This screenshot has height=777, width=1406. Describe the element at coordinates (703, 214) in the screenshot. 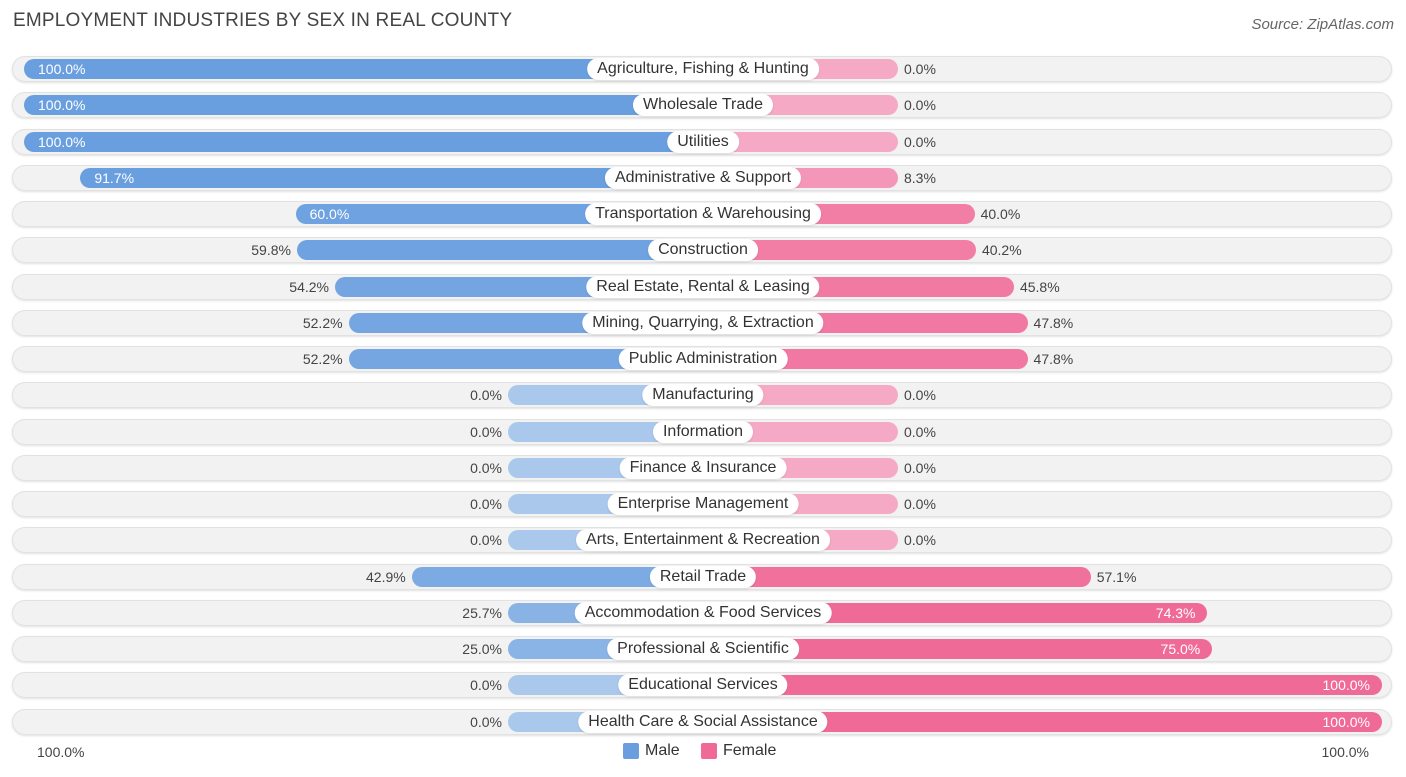

I see `category-label: Transportation & Warehousing` at that location.